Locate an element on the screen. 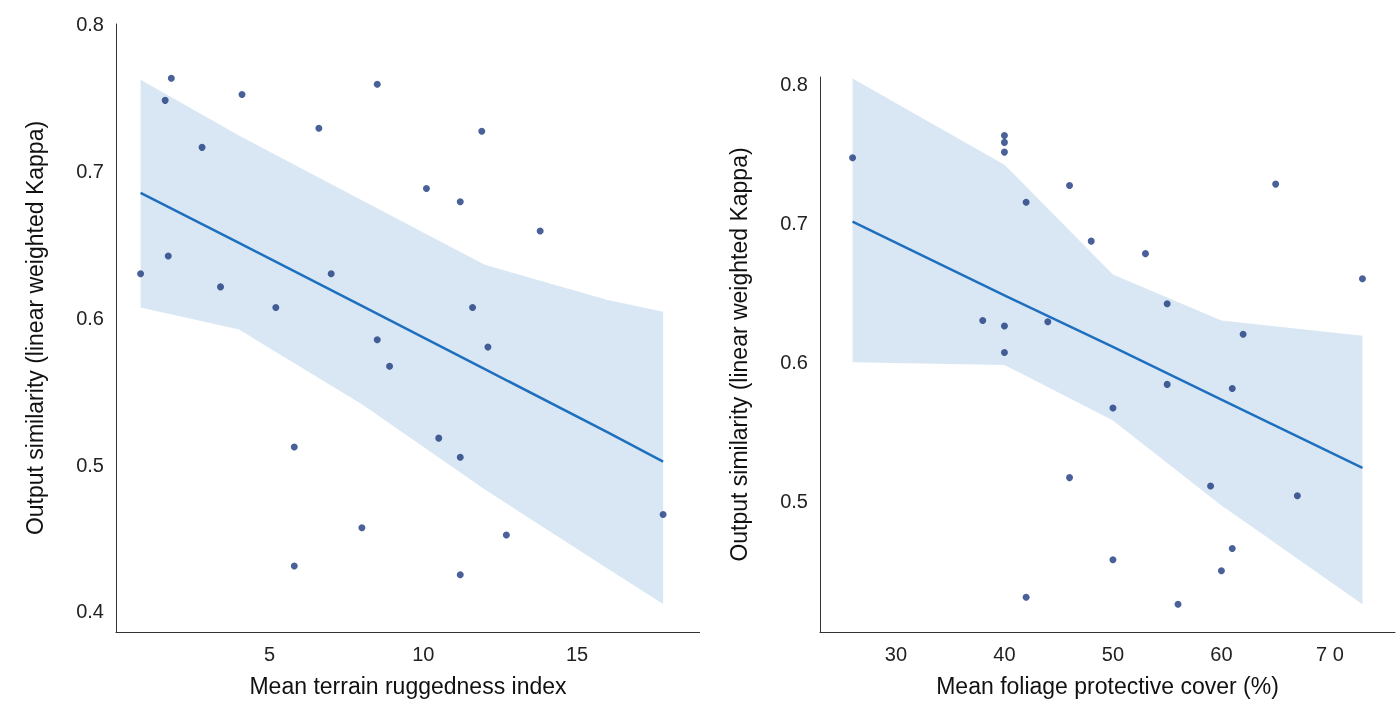 The height and width of the screenshot is (708, 1397). x-tick-label: 10 is located at coordinates (423, 654).